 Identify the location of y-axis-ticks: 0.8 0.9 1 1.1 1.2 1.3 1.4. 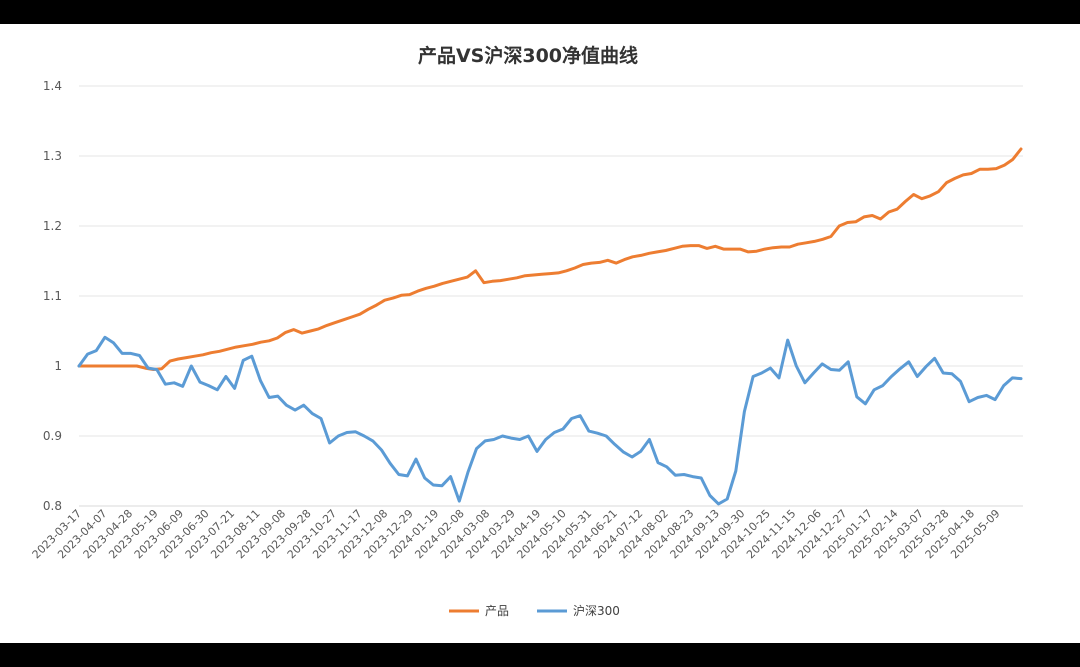
(52, 296).